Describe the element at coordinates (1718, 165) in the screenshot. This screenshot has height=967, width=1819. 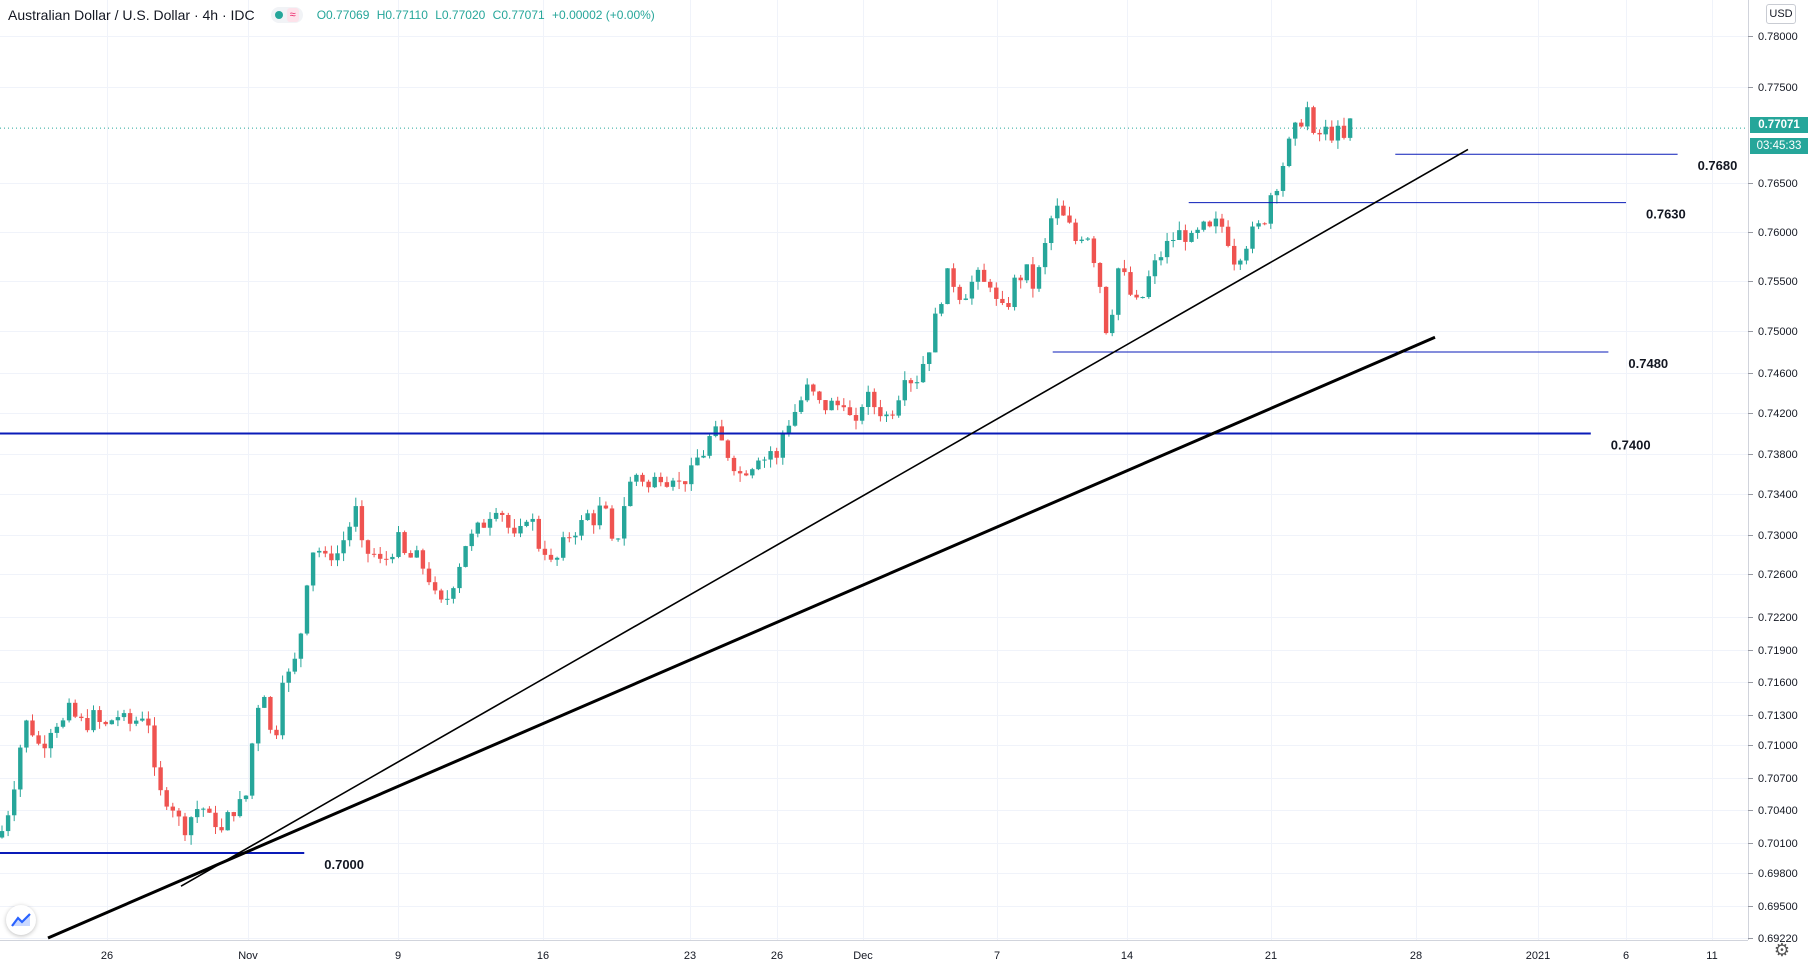
I see `level-label: 0.7680` at that location.